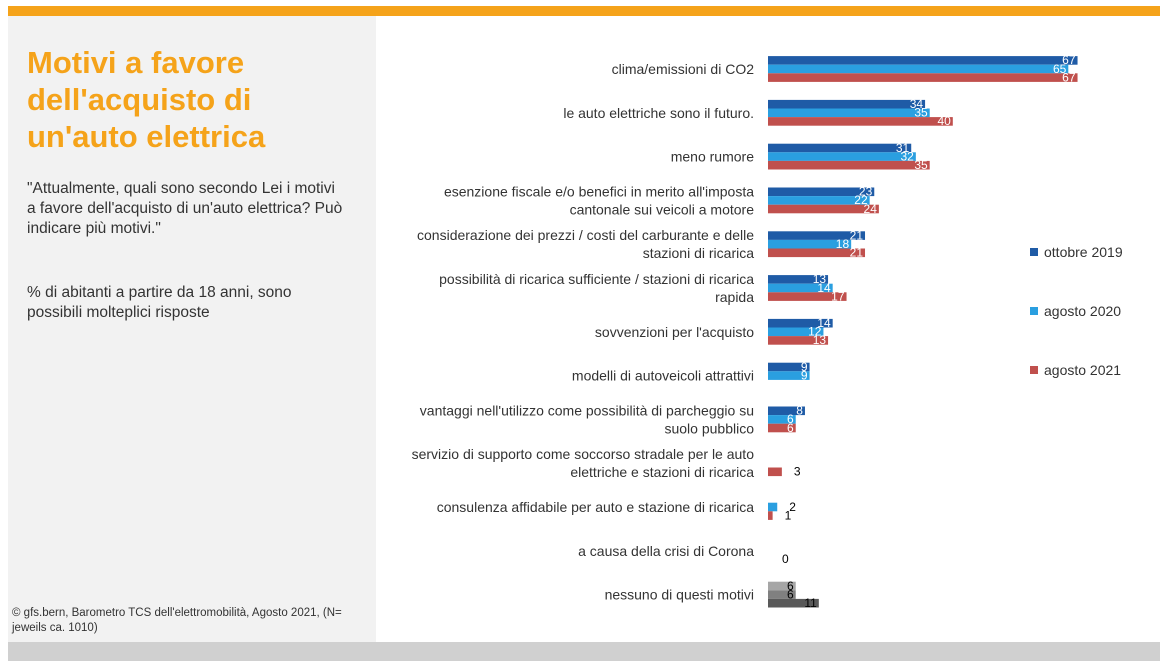 This screenshot has width=1166, height=661. Describe the element at coordinates (712, 157) in the screenshot. I see `category-label: meno rumore` at that location.